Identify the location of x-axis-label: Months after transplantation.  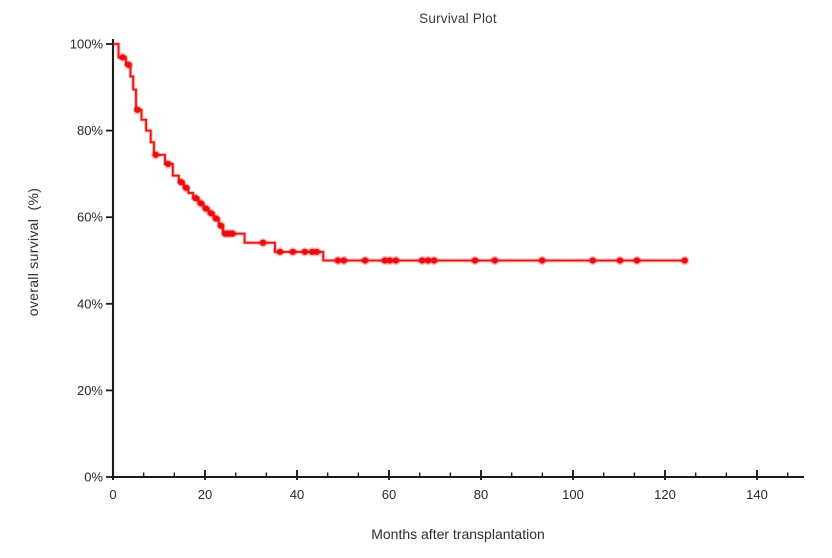
(458, 534).